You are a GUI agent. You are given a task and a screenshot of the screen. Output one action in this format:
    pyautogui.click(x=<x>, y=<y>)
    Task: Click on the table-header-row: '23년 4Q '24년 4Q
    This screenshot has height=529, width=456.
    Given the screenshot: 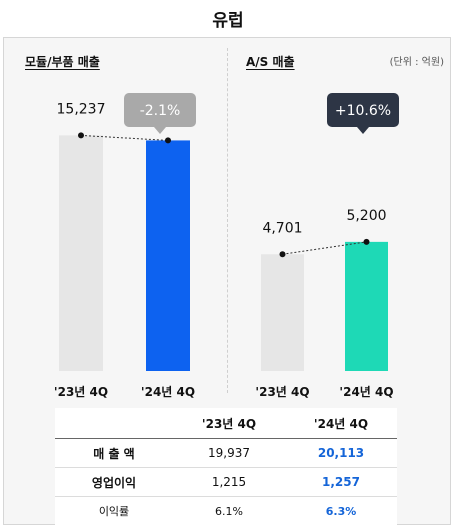 What is the action you would take?
    pyautogui.click(x=226, y=423)
    